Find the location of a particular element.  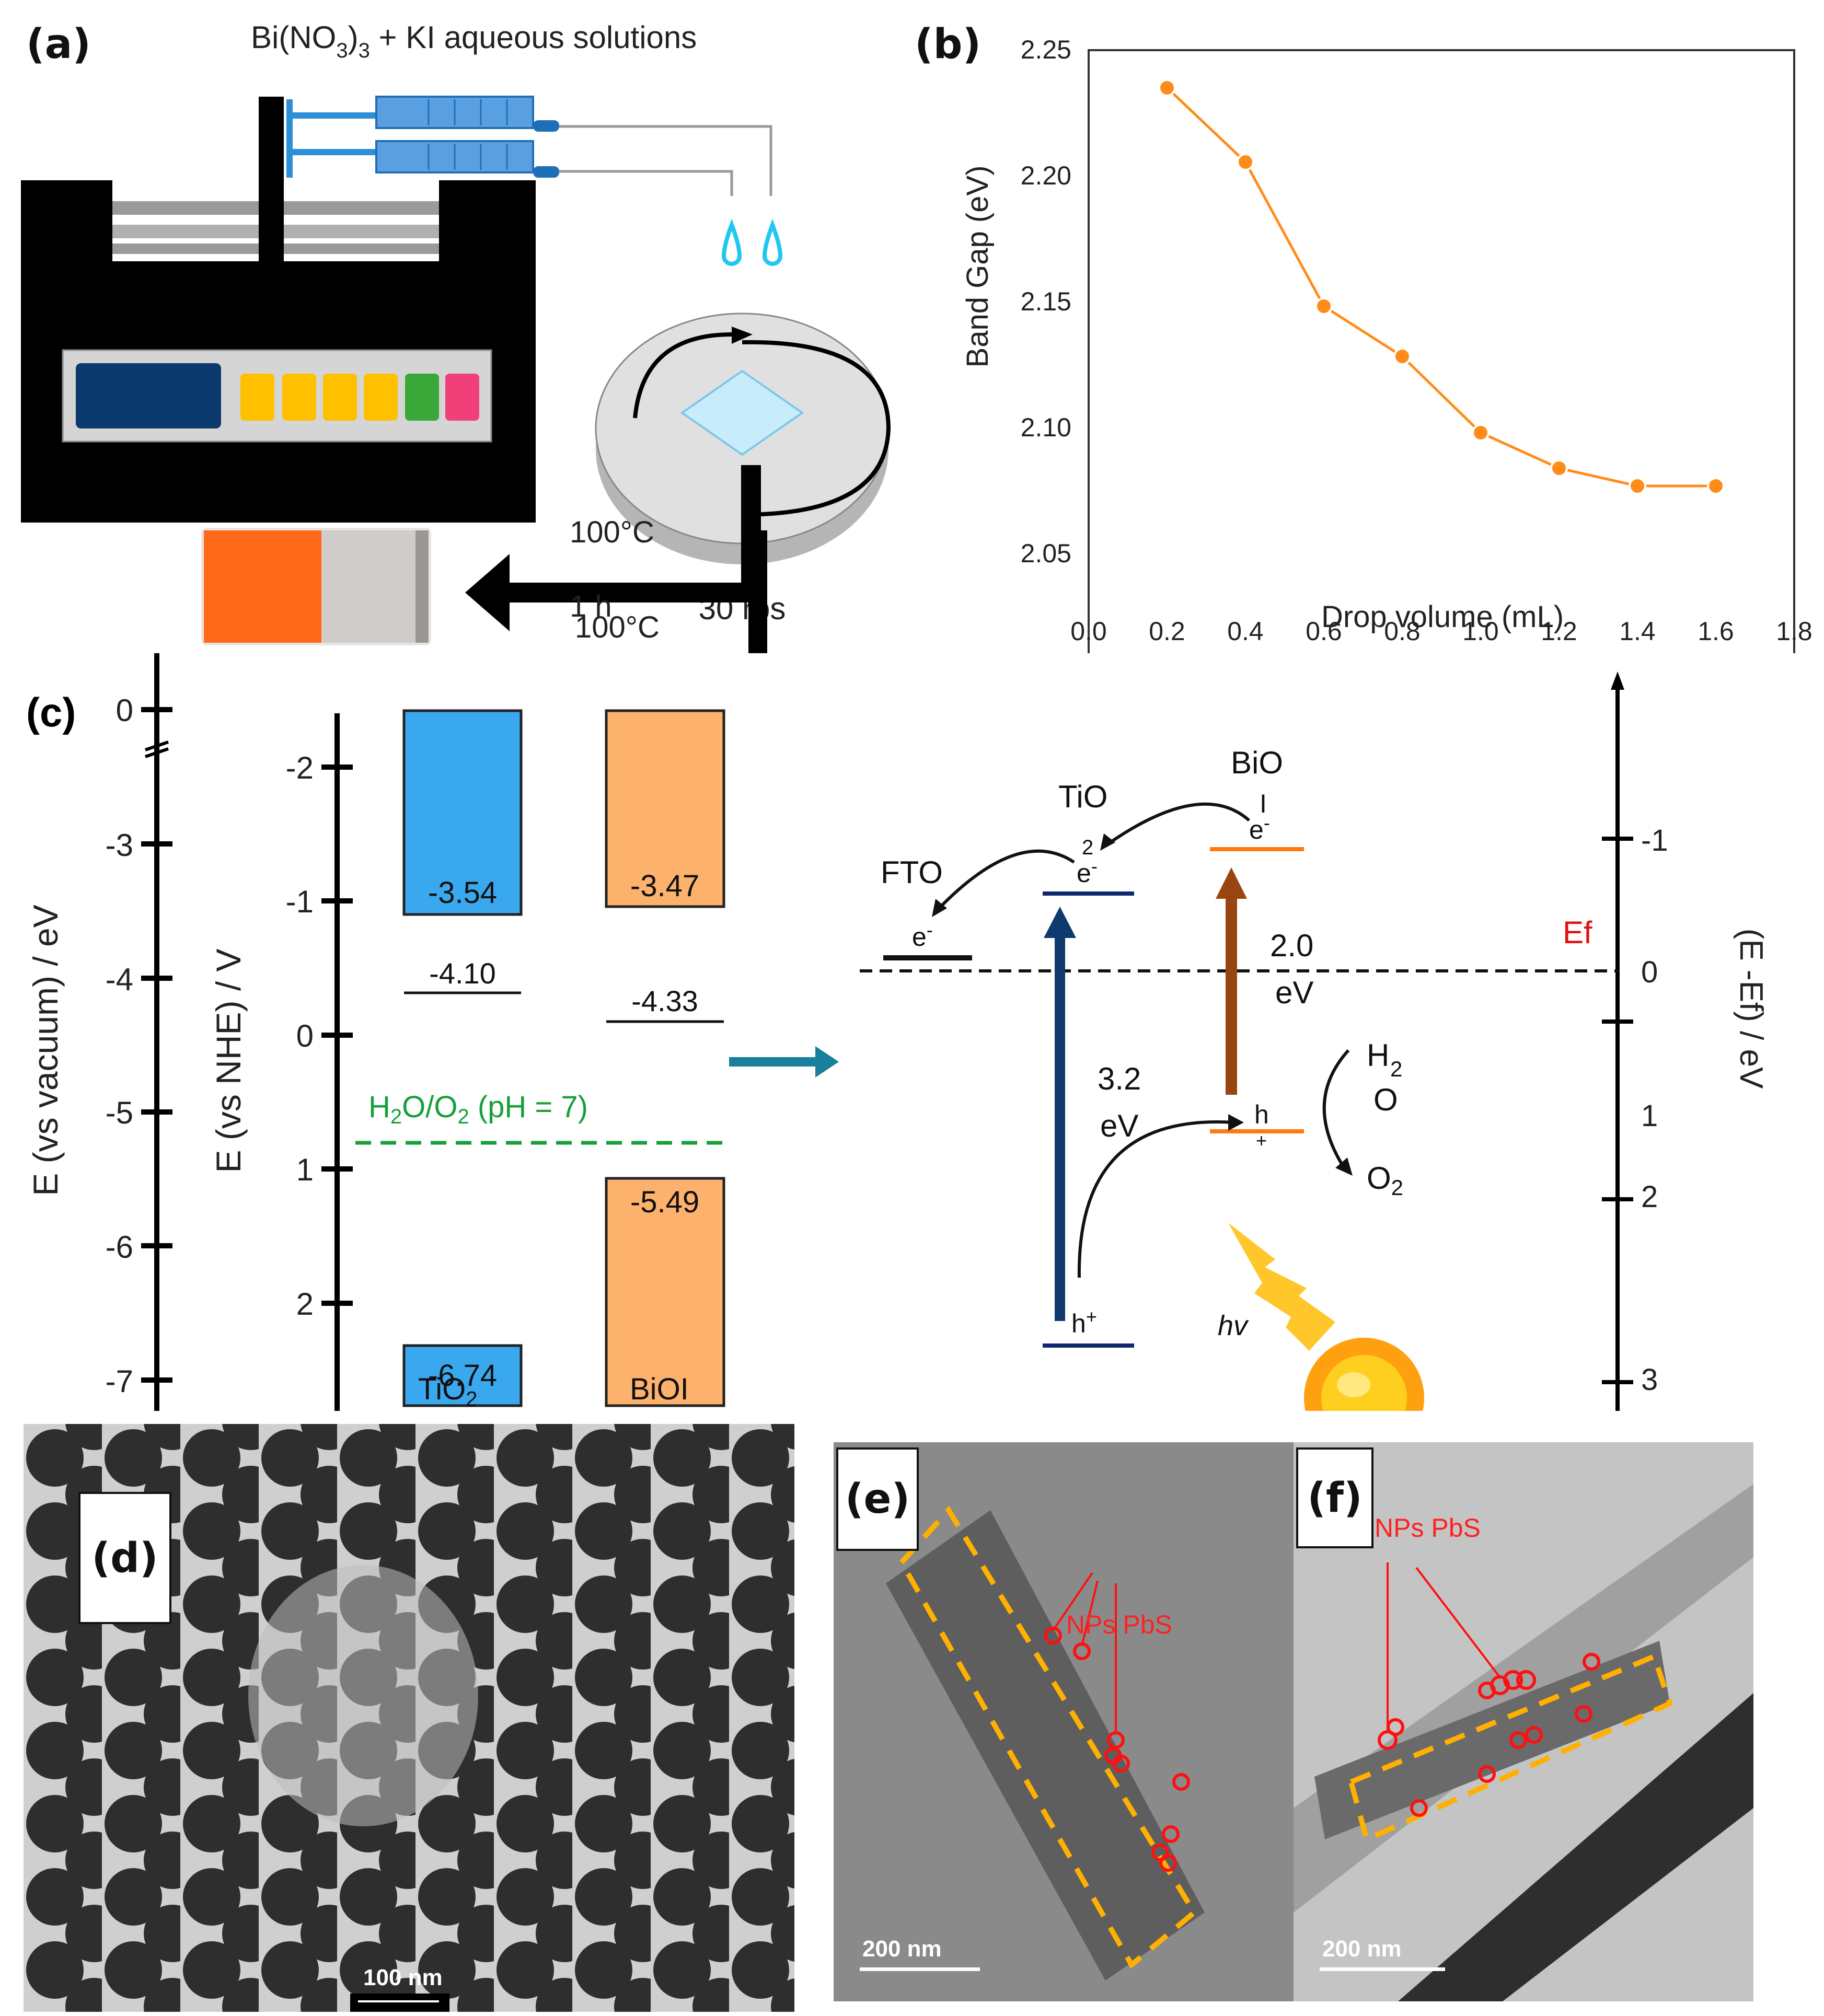

svg-text: 1.8 is located at coordinates (1795, 632).